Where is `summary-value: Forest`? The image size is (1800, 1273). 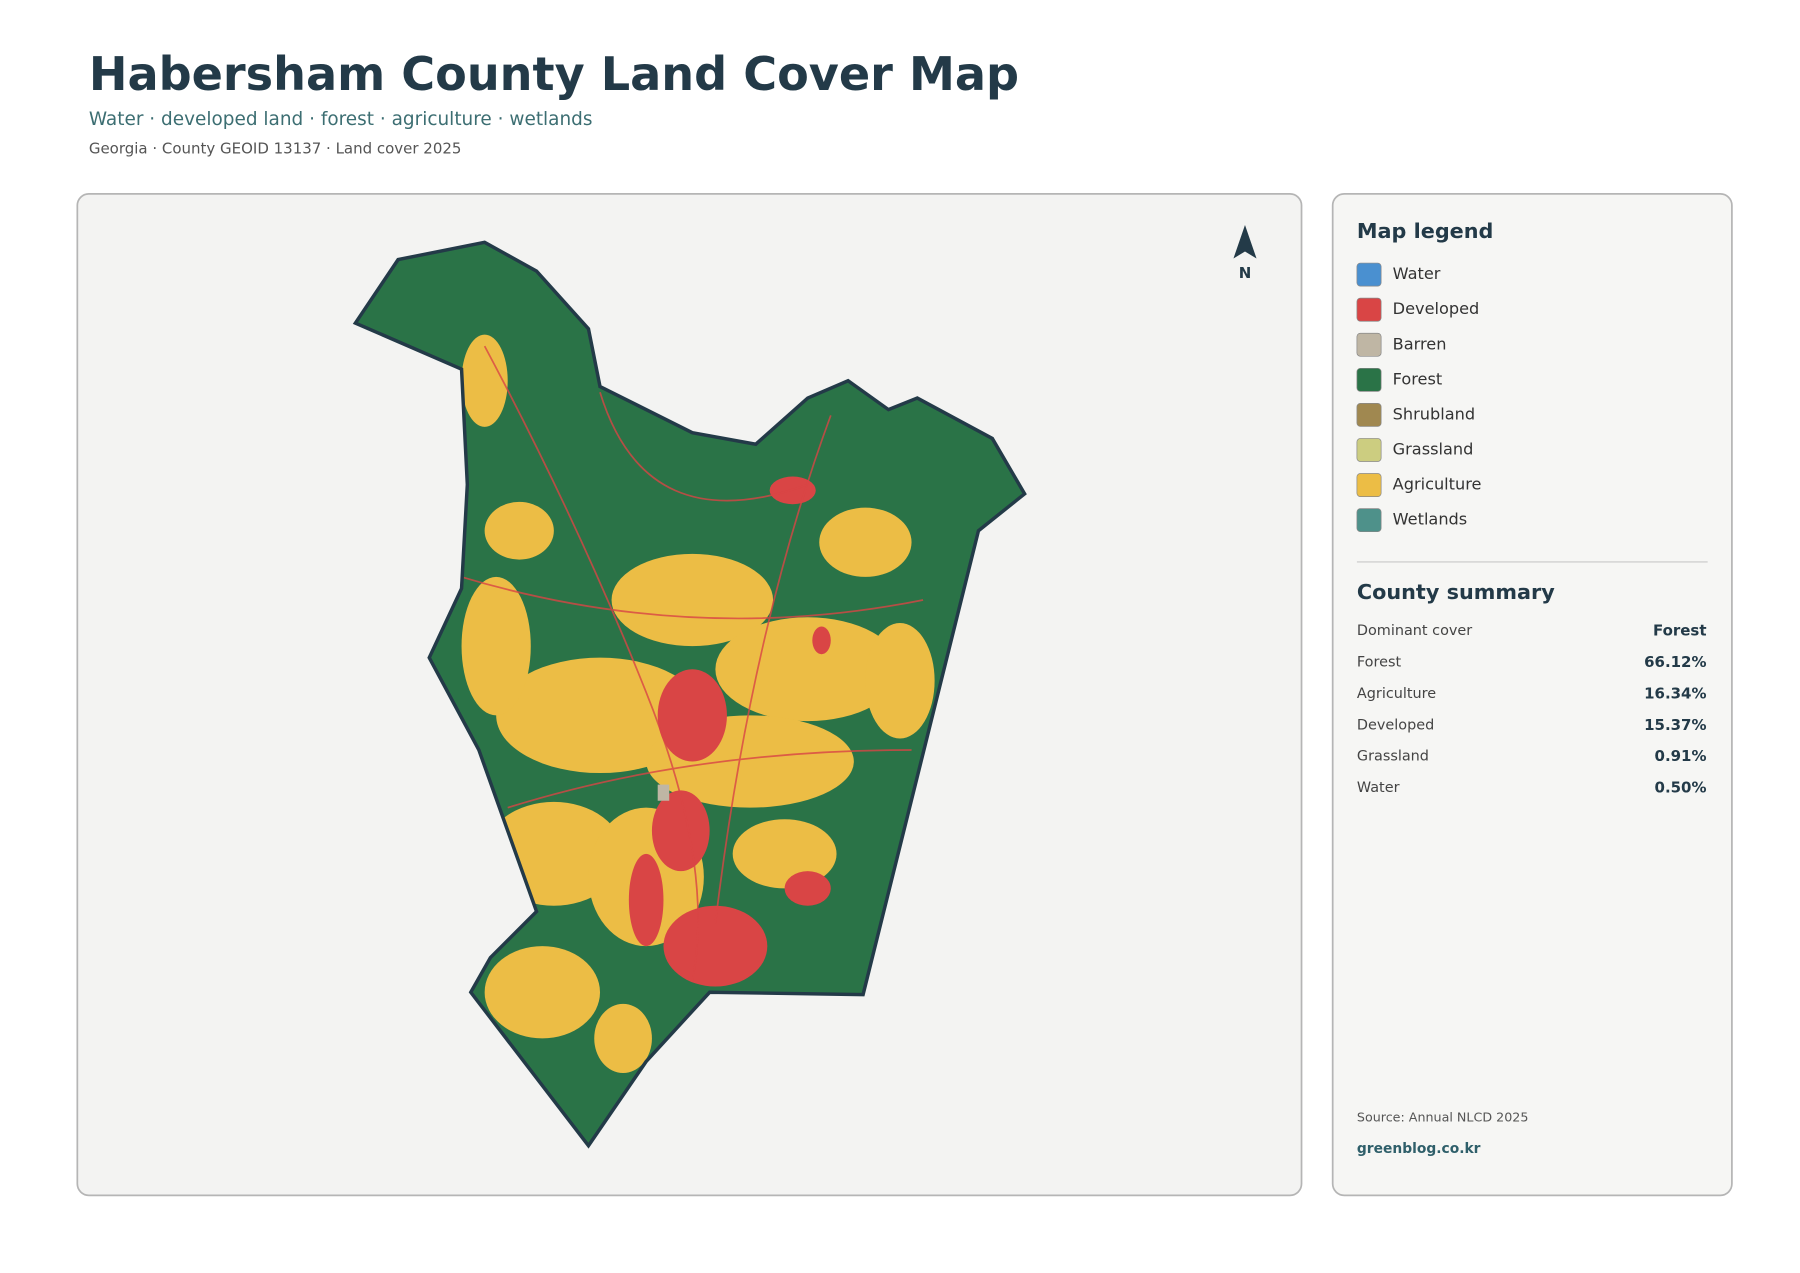 summary-value: Forest is located at coordinates (1680, 631).